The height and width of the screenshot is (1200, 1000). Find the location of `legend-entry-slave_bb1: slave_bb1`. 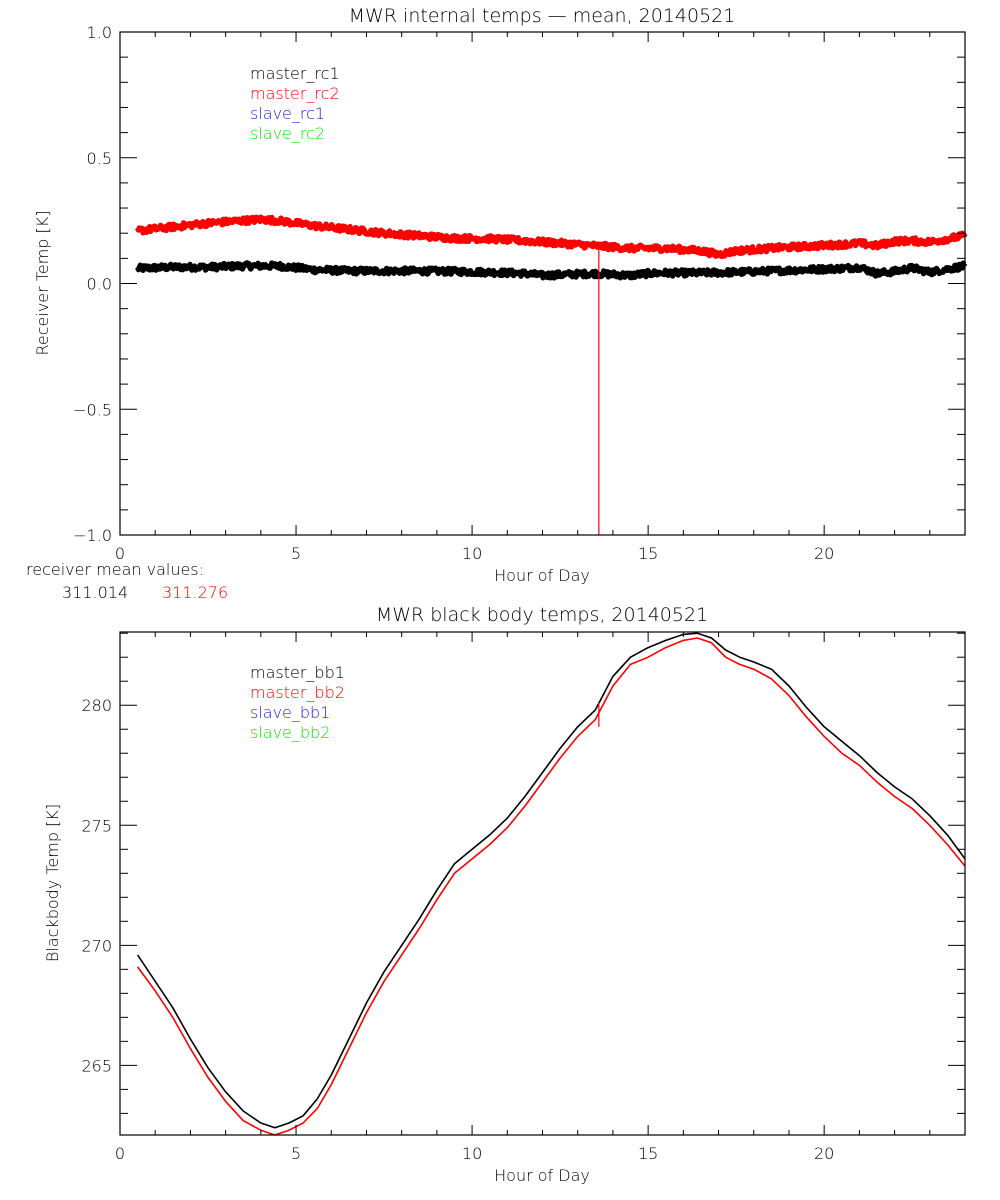

legend-entry-slave_bb1: slave_bb1 is located at coordinates (290, 712).